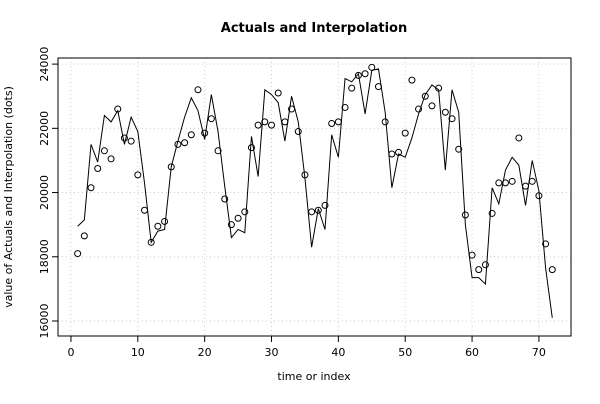 The height and width of the screenshot is (404, 600). I want to click on y-tick-label: 16000, so click(44, 321).